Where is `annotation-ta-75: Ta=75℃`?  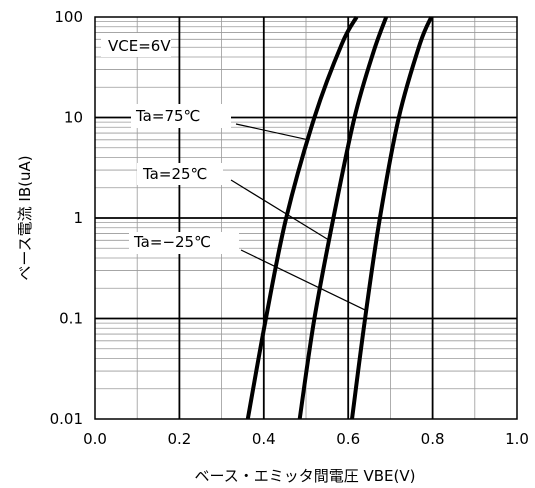 annotation-ta-75: Ta=75℃ is located at coordinates (167, 116).